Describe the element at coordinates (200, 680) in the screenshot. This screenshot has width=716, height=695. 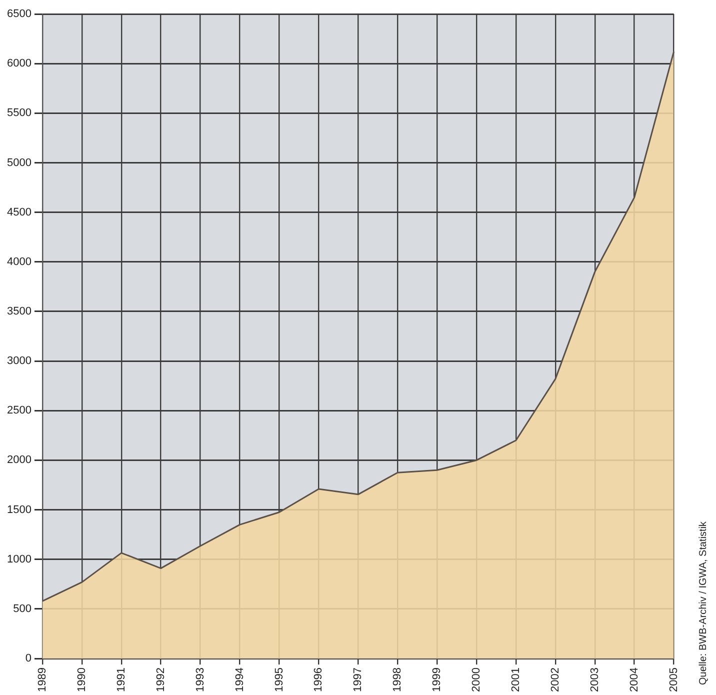
I see `x-tick-label: 1993` at that location.